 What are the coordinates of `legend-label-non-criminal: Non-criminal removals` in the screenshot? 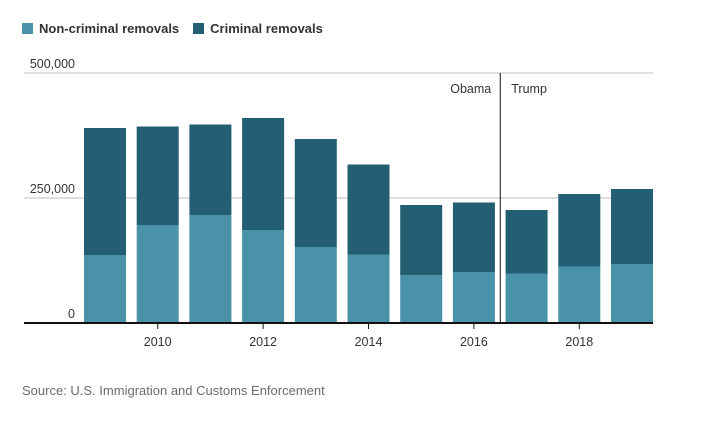 It's located at (109, 28).